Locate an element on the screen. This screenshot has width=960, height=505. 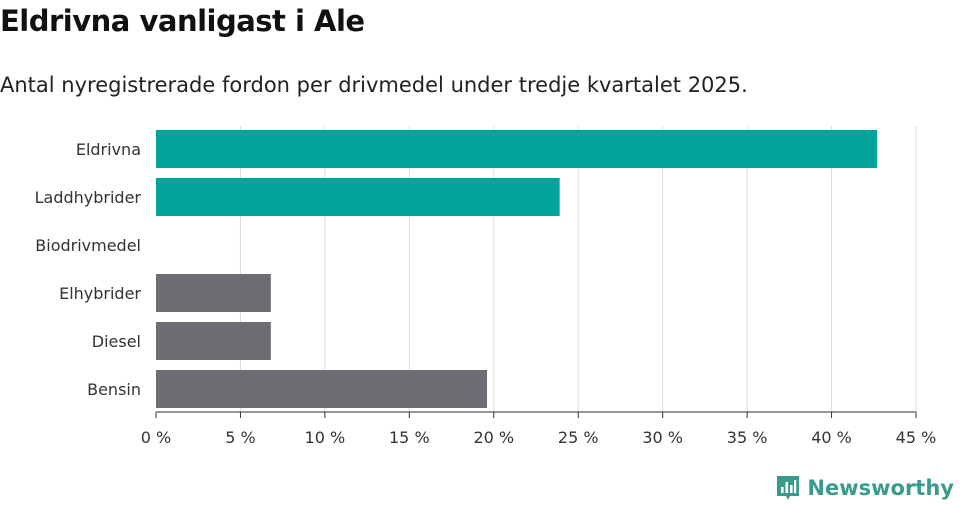
x-tick-label-45: 45 % is located at coordinates (916, 437).